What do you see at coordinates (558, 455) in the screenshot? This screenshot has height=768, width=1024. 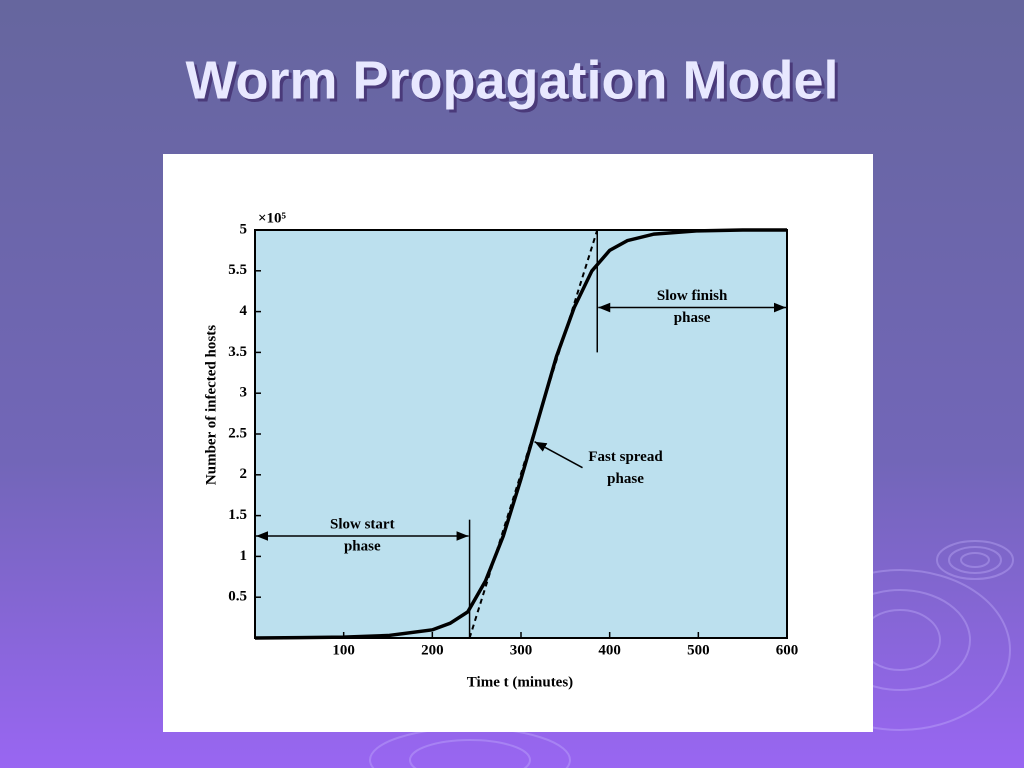 I see `annotation-arrow` at bounding box center [558, 455].